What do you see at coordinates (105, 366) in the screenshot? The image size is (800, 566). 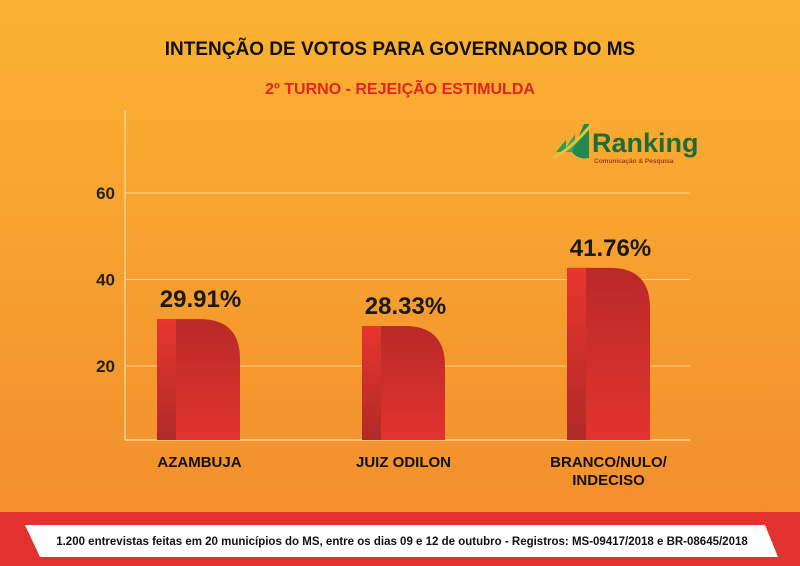 I see `y-tick-label: 20` at bounding box center [105, 366].